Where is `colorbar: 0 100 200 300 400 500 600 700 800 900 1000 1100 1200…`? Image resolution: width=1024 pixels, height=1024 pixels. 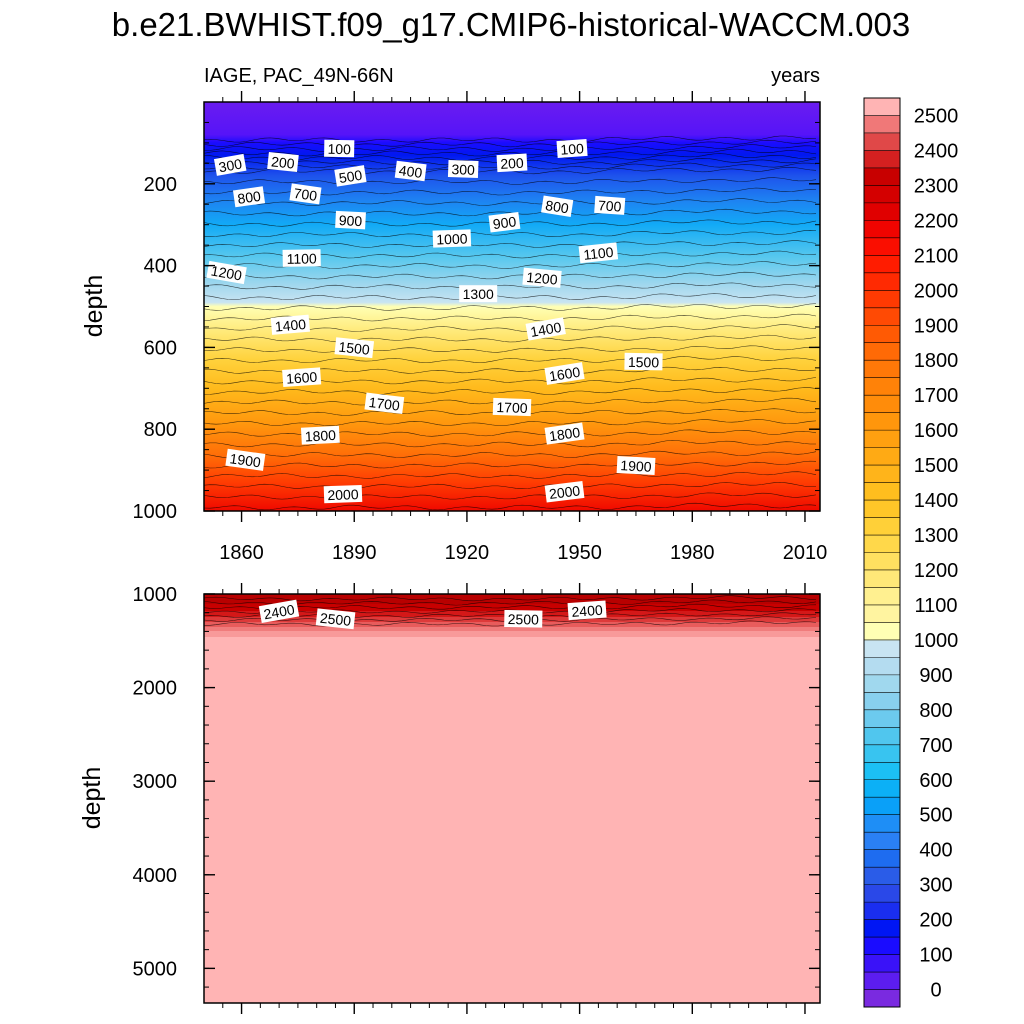 colorbar: 0 100 200 300 400 500 600 700 800 900 1000 1100 1200… is located at coordinates (911, 552).